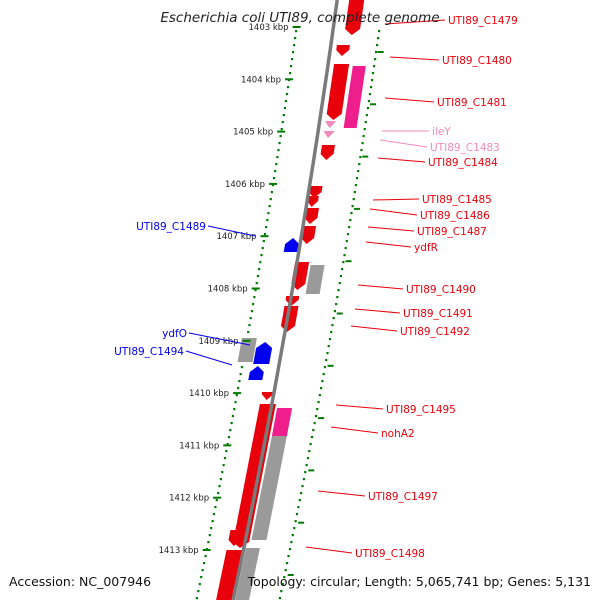 The width and height of the screenshot is (600, 600). Describe the element at coordinates (199, 446) in the screenshot. I see `kbp-label: 1411 kbp` at that location.